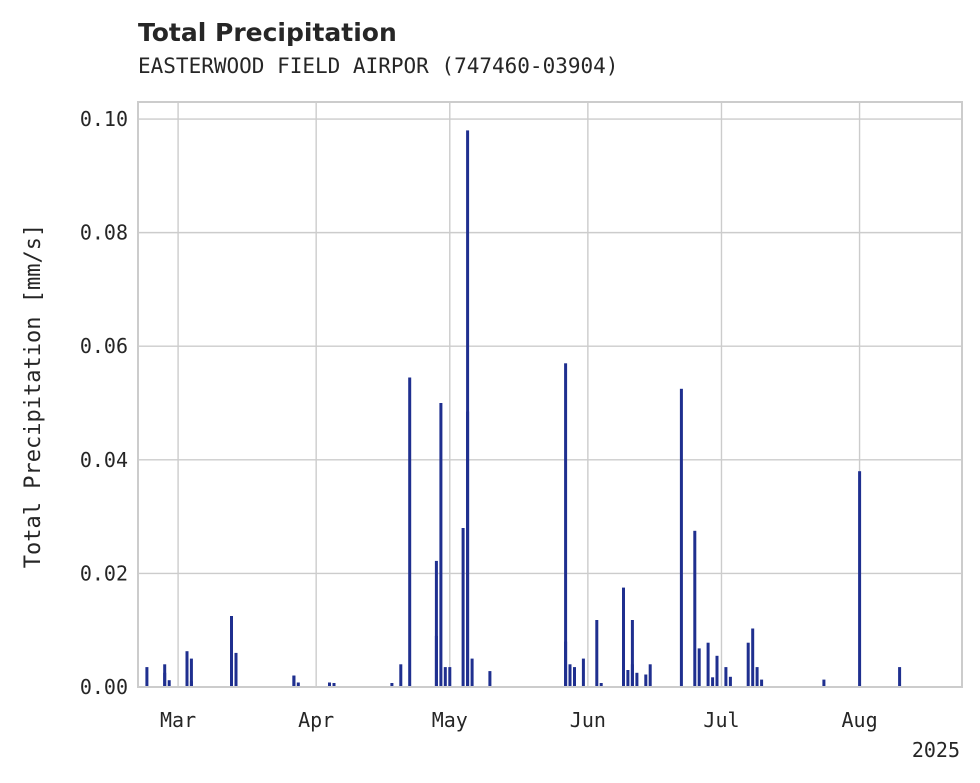  I want to click on x-year-offset-label: 2025, so click(936, 750).